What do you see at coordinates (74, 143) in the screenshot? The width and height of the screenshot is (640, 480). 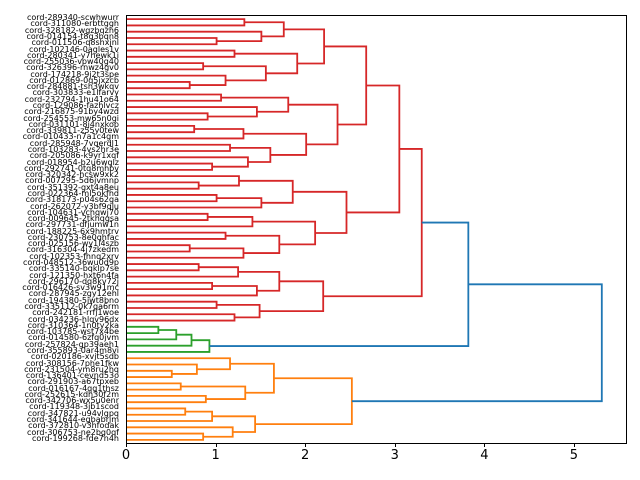 I see `leaf-label: cord-285948-7vqerdl1` at bounding box center [74, 143].